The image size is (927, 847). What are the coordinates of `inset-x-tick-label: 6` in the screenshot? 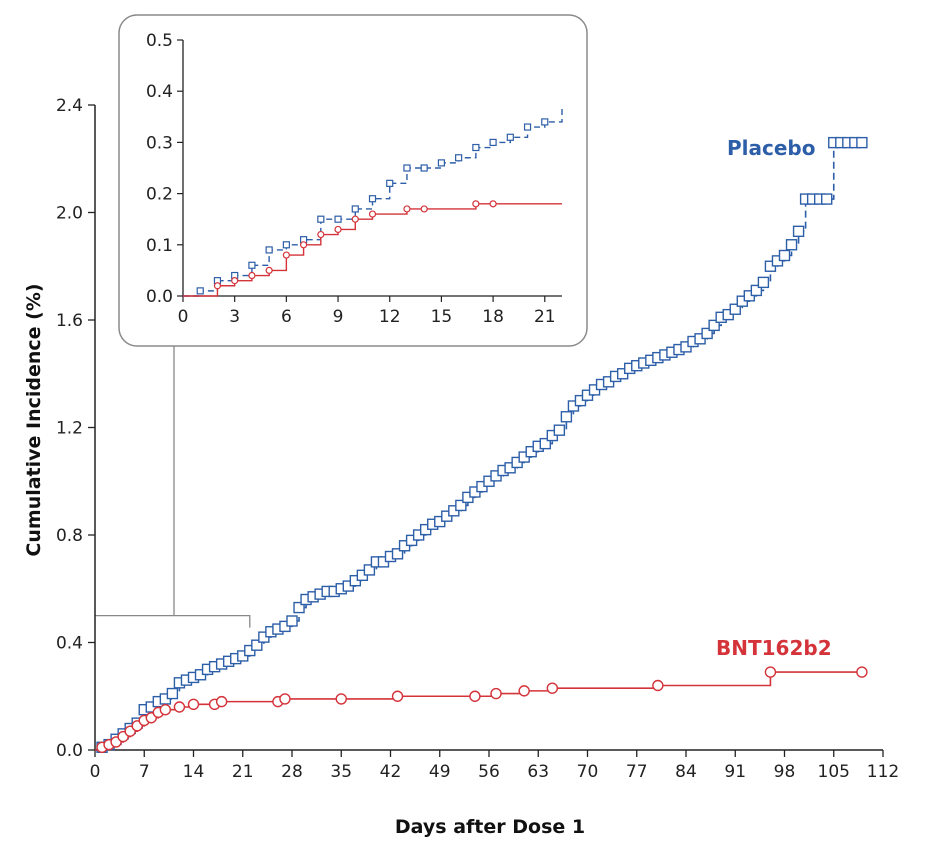 It's located at (286, 317).